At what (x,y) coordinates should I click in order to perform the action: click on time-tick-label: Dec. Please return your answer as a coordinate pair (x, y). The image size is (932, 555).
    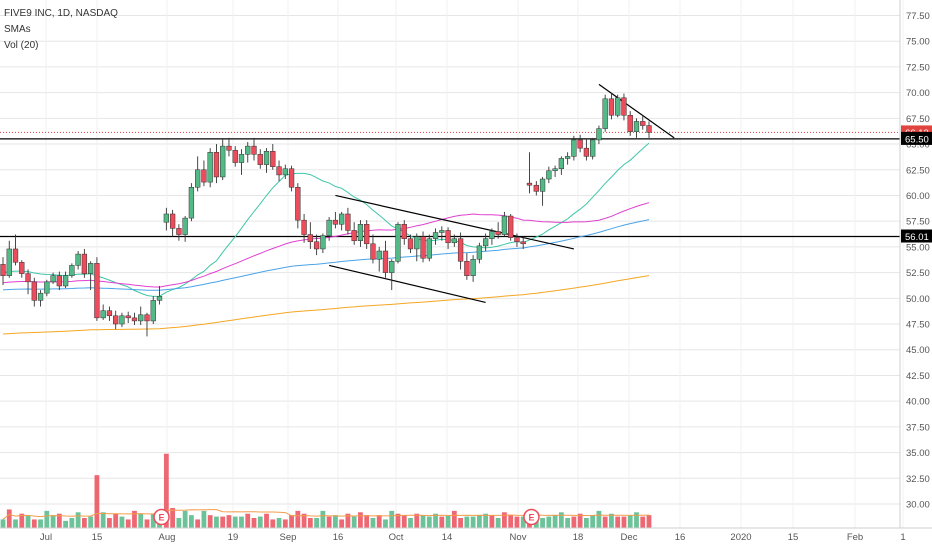
    Looking at the image, I should click on (629, 537).